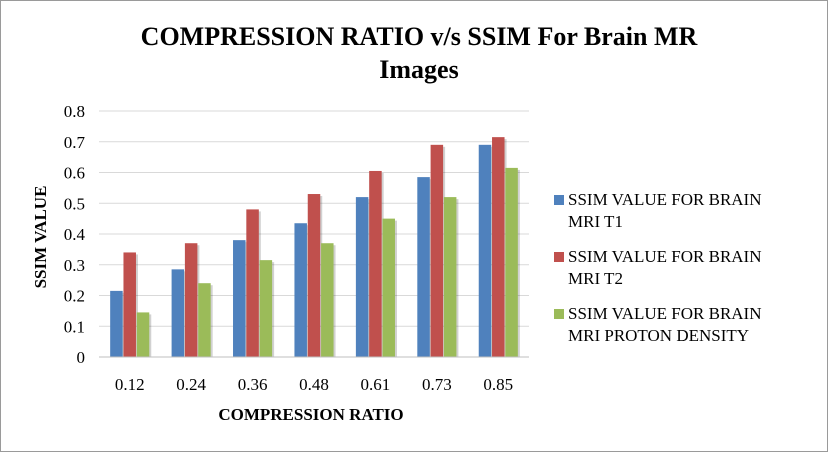 The height and width of the screenshot is (452, 828). What do you see at coordinates (74, 296) in the screenshot?
I see `y-tick-label: 0.2` at bounding box center [74, 296].